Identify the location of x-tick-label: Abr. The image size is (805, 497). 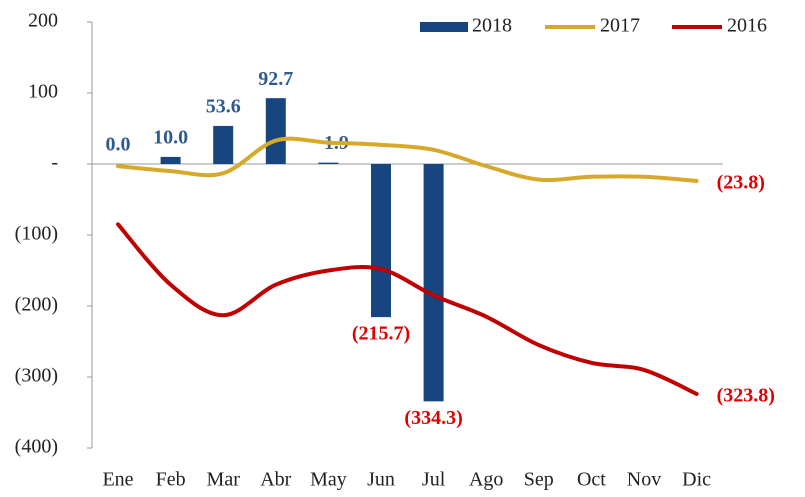
(275, 480).